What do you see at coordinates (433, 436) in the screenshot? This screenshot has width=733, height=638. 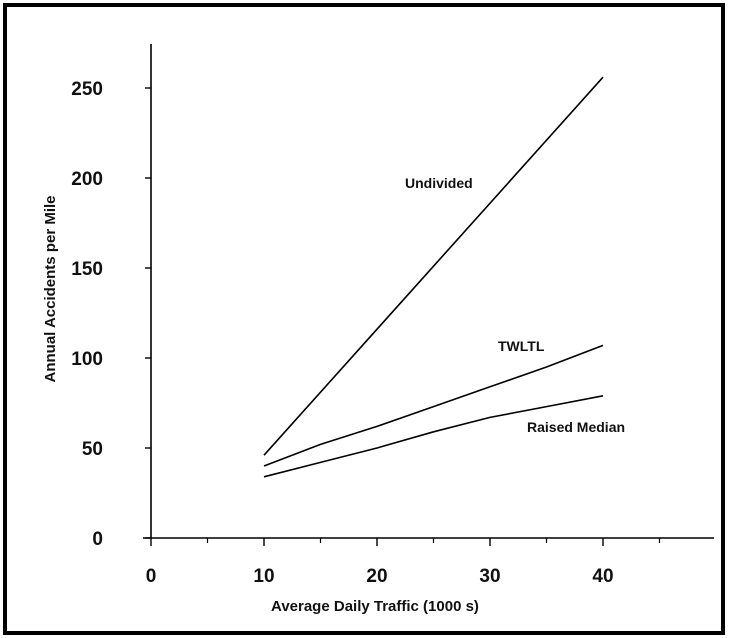 I see `series-line-raised-median` at bounding box center [433, 436].